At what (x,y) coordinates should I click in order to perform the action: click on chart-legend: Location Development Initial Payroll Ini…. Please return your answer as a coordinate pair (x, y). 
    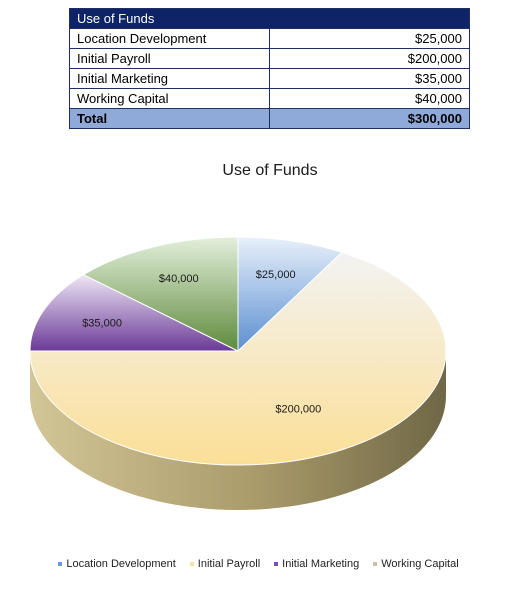
    Looking at the image, I should click on (258, 564).